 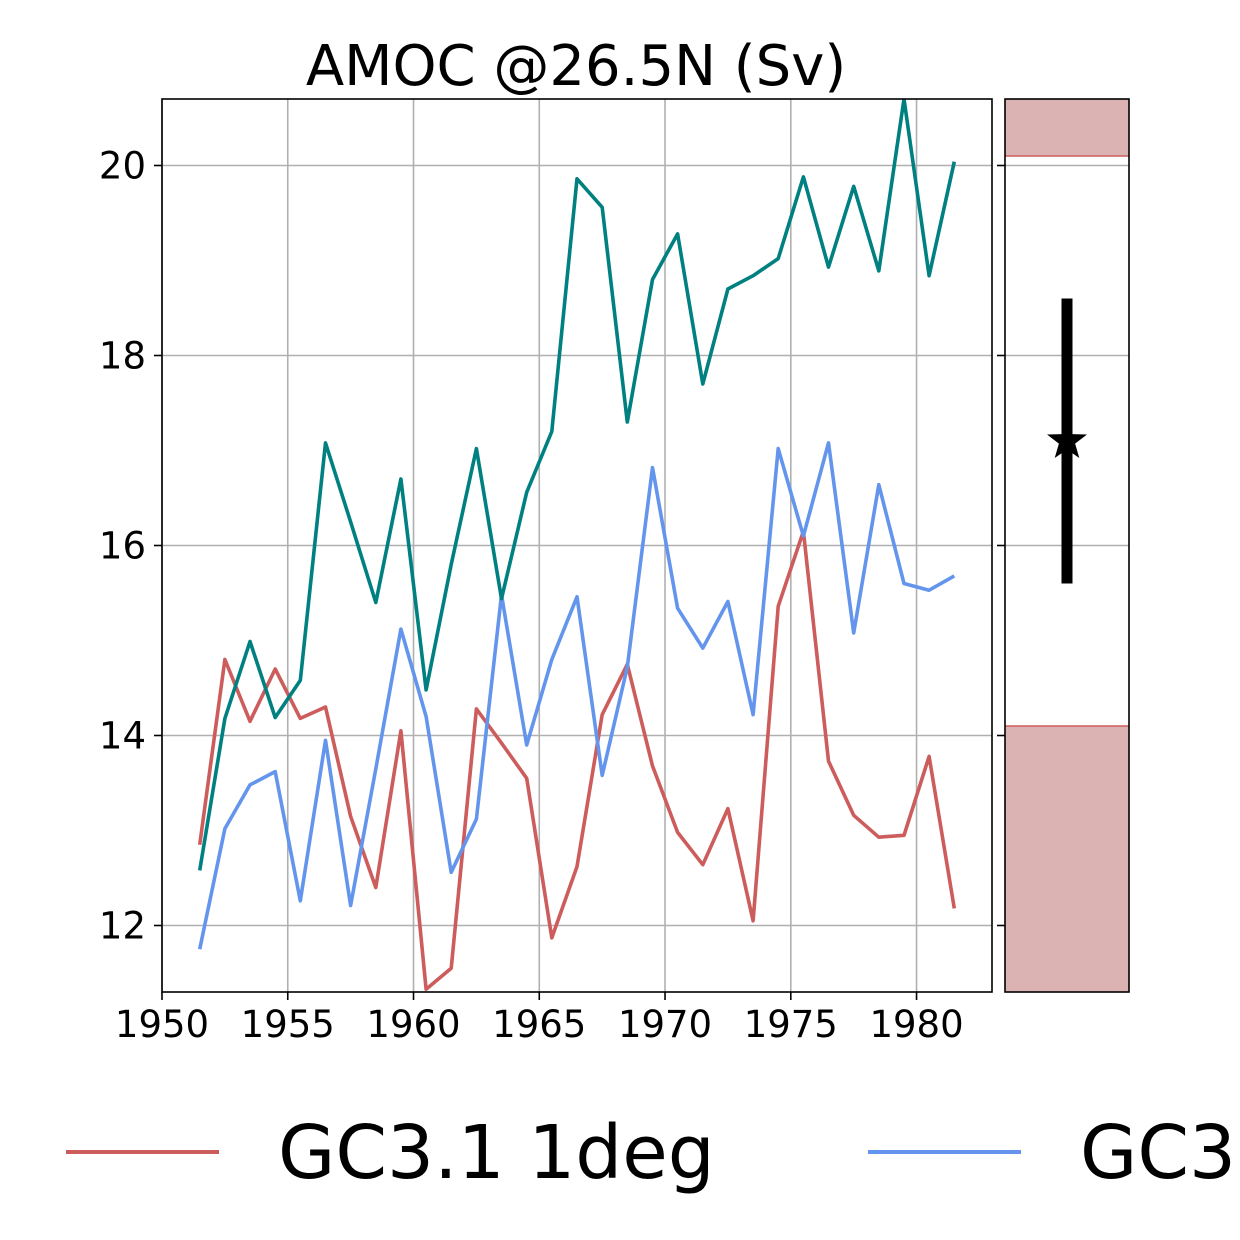 I want to click on shaded-band-lower, so click(x=1067, y=859).